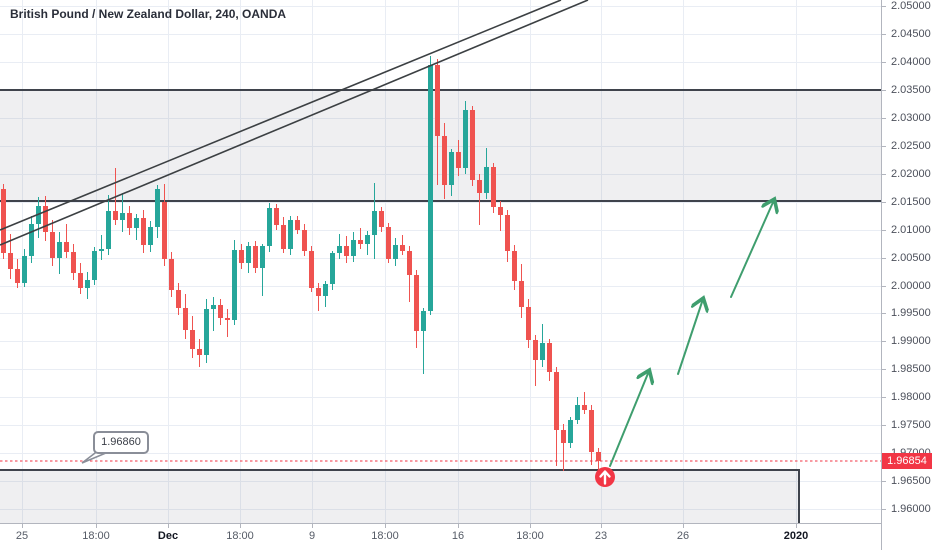 The width and height of the screenshot is (932, 550). I want to click on time-axis-label: 16, so click(458, 536).